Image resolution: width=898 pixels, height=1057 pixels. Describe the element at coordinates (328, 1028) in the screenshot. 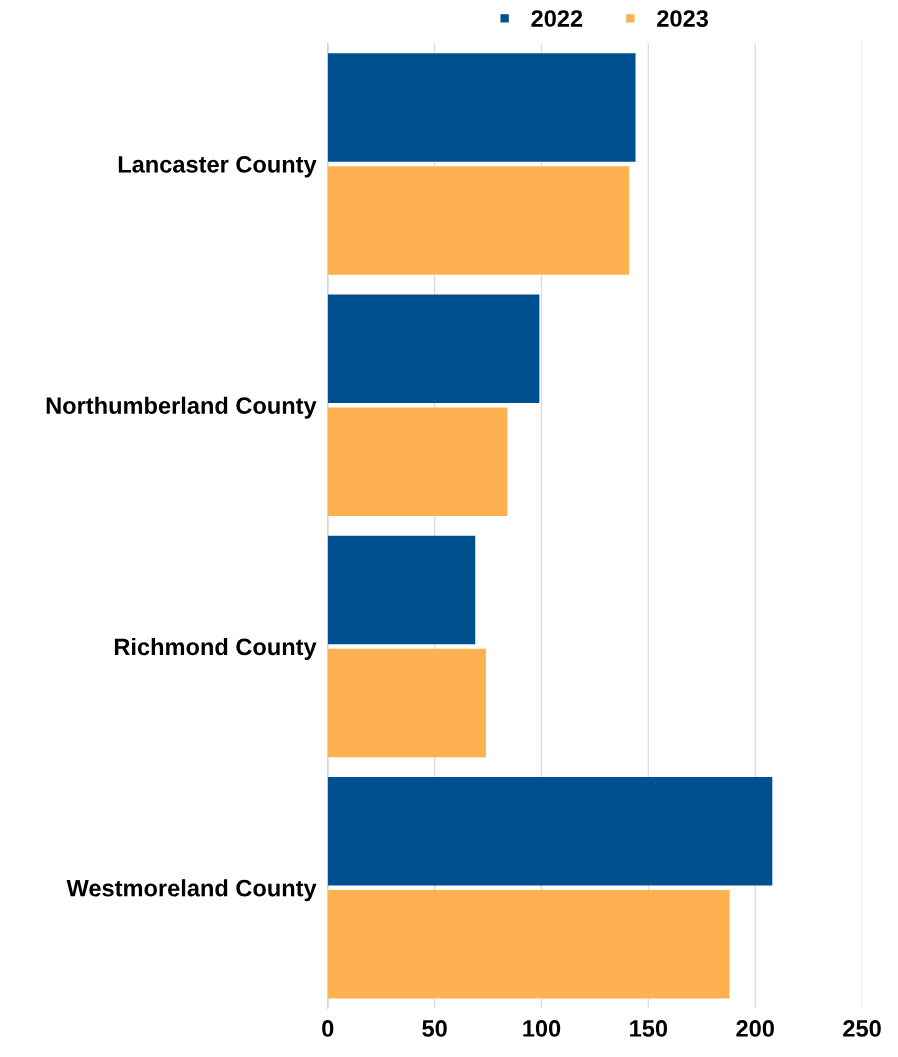

I see `x-tick-label: 0` at that location.